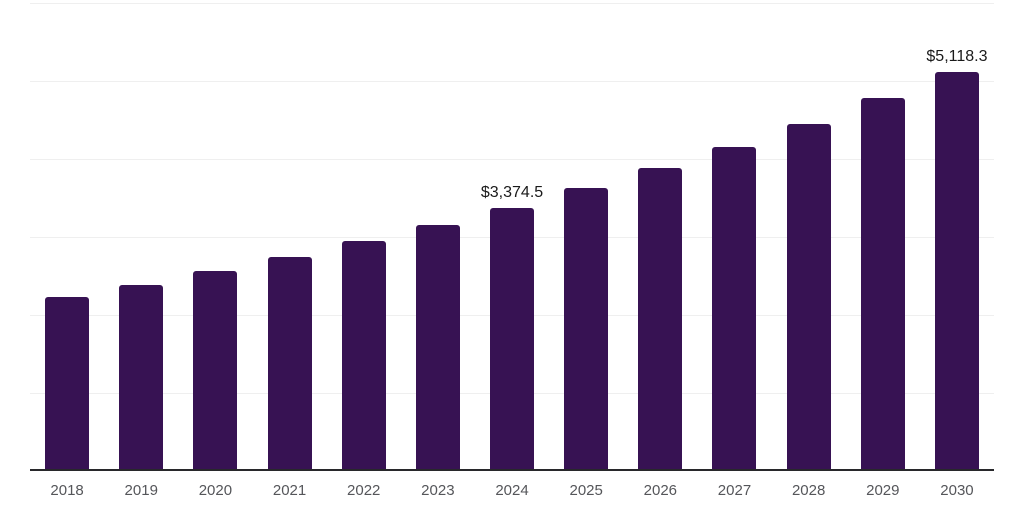 Image resolution: width=1024 pixels, height=512 pixels. Describe the element at coordinates (957, 490) in the screenshot. I see `x-tick-label-2030: 2030` at that location.